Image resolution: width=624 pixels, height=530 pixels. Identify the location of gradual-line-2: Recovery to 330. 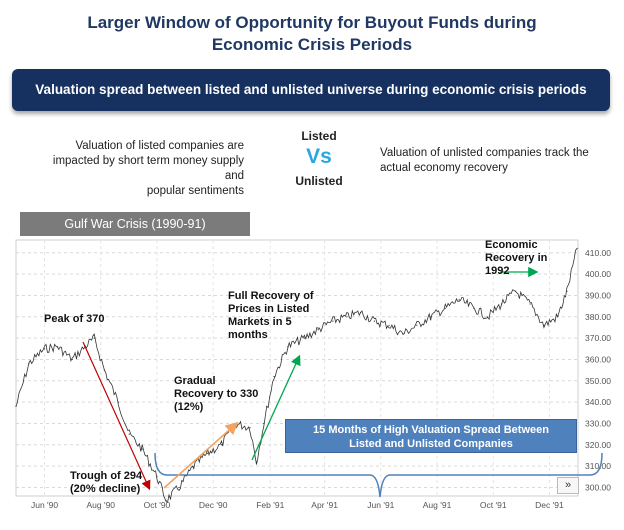
(216, 394).